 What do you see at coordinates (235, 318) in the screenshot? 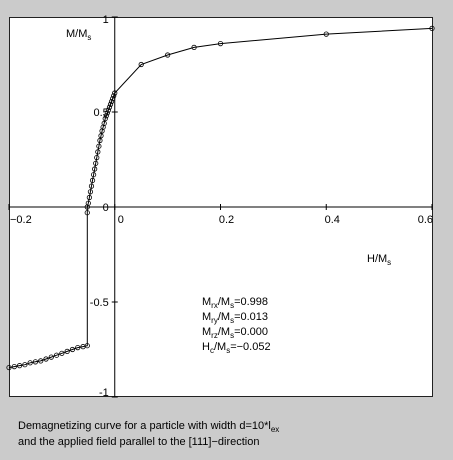
I see `annotation-mry: Mry/Ms=0.013` at bounding box center [235, 318].